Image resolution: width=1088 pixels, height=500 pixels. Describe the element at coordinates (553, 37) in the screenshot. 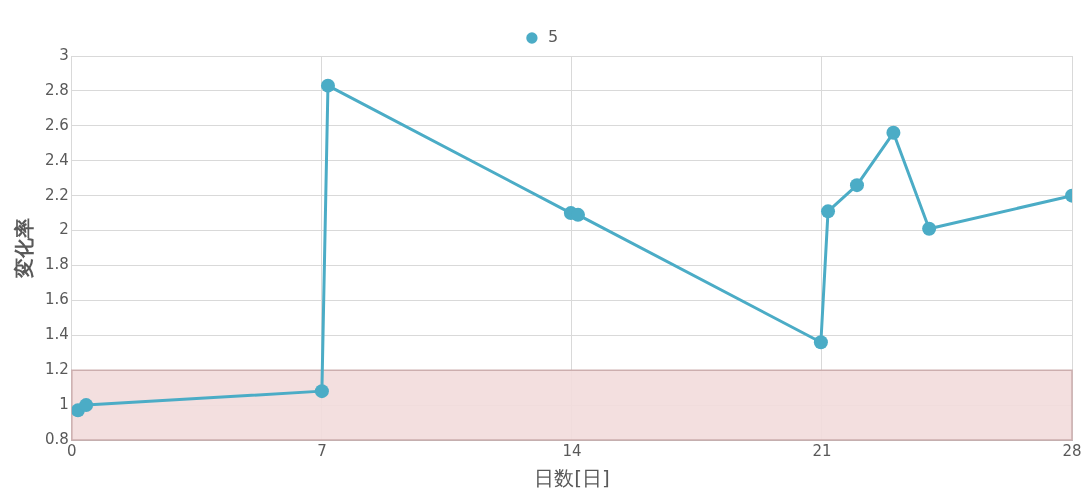

I see `legend-label: 5` at that location.